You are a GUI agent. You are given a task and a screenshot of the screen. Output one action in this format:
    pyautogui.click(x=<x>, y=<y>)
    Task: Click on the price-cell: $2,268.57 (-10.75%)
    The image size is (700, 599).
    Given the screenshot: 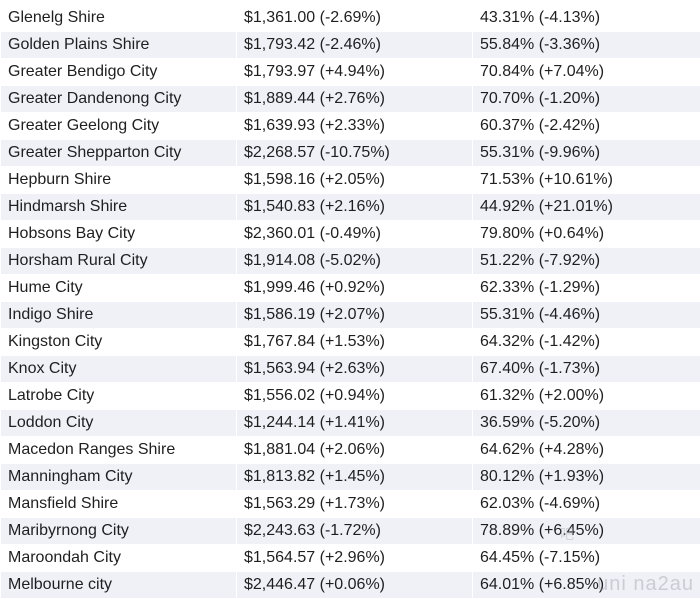 What is the action you would take?
    pyautogui.click(x=355, y=153)
    